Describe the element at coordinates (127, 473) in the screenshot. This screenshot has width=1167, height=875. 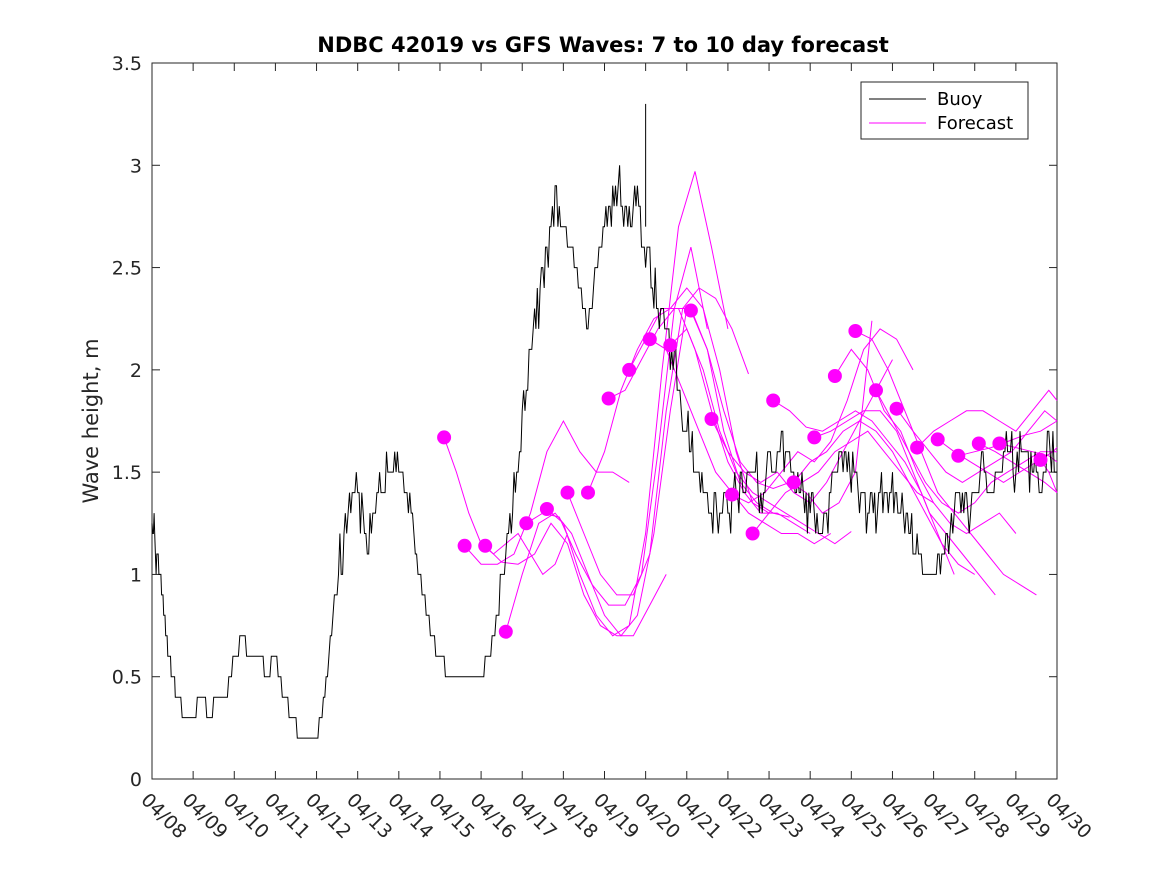
I see `y-tick-label: 1.5` at that location.